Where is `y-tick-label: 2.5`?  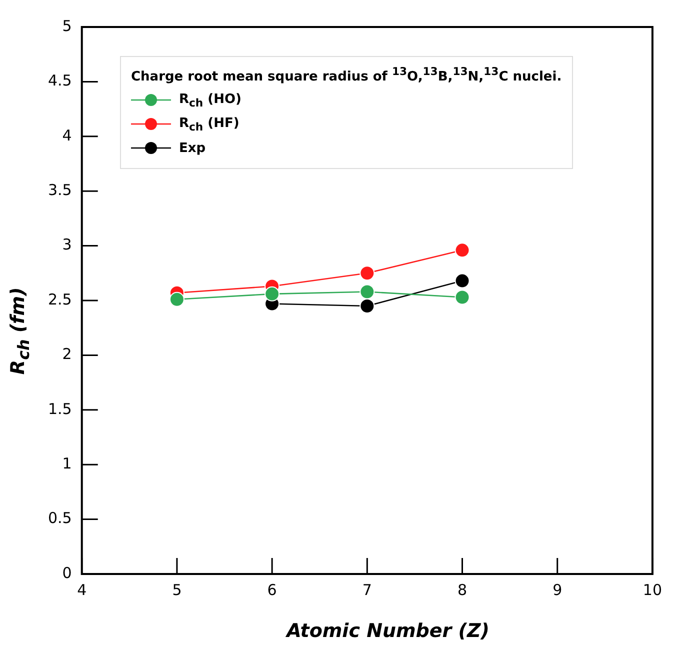
y-tick-label: 2.5 is located at coordinates (60, 299).